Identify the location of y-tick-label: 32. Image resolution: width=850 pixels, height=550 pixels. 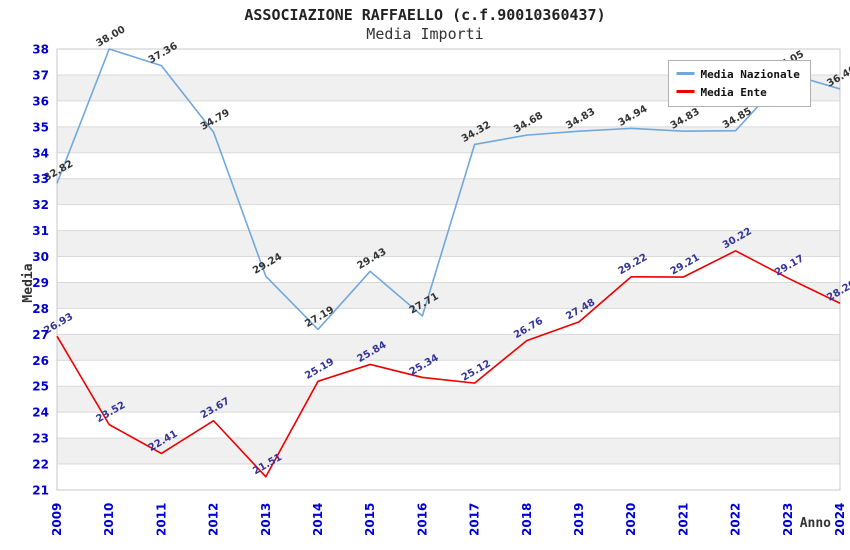
(40, 205).